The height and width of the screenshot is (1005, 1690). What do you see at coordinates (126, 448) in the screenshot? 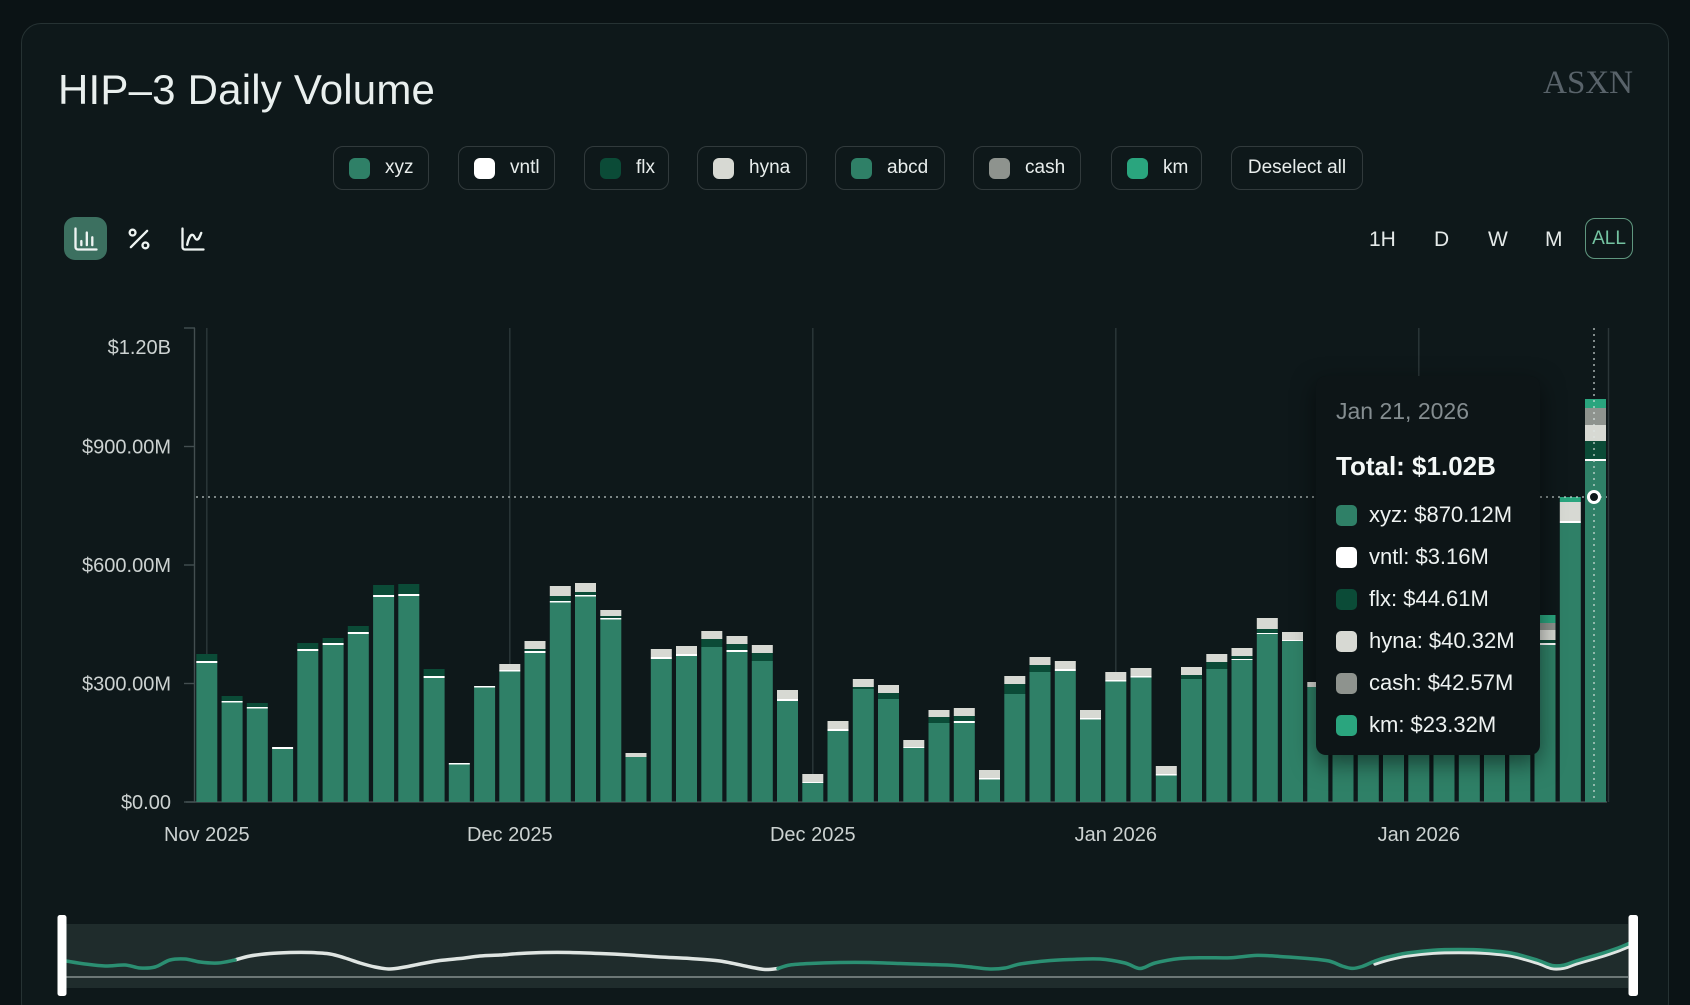
I see `svg-text: $900.00M` at bounding box center [126, 448].